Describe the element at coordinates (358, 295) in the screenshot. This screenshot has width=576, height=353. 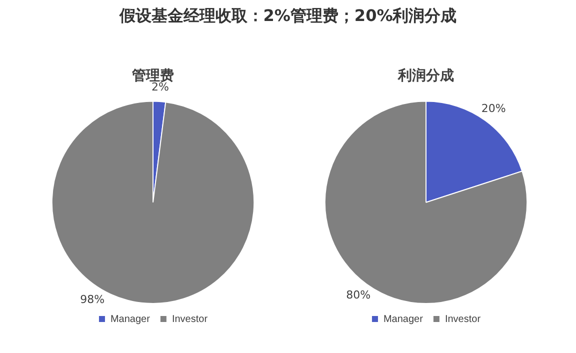
I see `data-label: 80%` at that location.